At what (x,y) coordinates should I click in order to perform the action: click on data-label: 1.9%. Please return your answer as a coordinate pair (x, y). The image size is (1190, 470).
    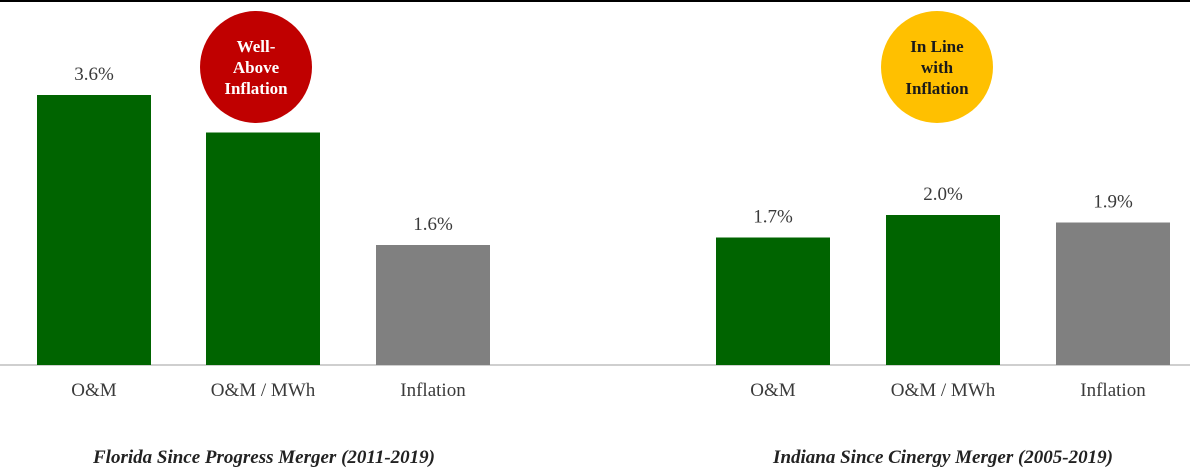
    Looking at the image, I should click on (1113, 202).